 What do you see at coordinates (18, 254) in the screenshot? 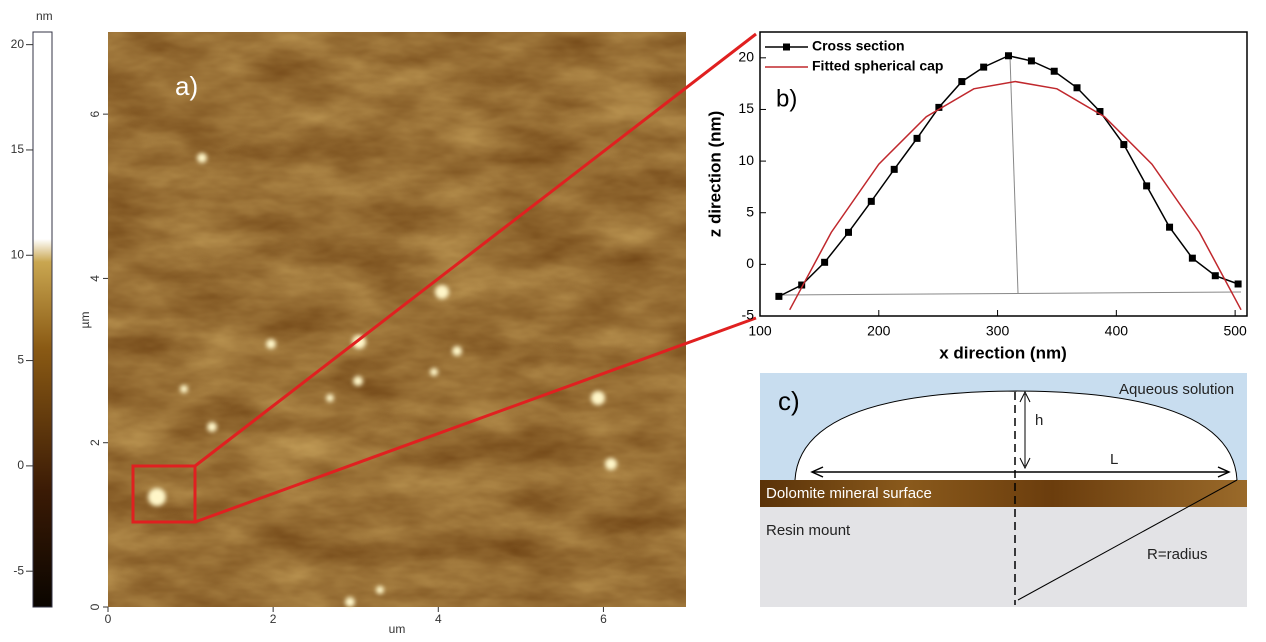
I see `colorbar-tick-label: 10` at bounding box center [18, 254].